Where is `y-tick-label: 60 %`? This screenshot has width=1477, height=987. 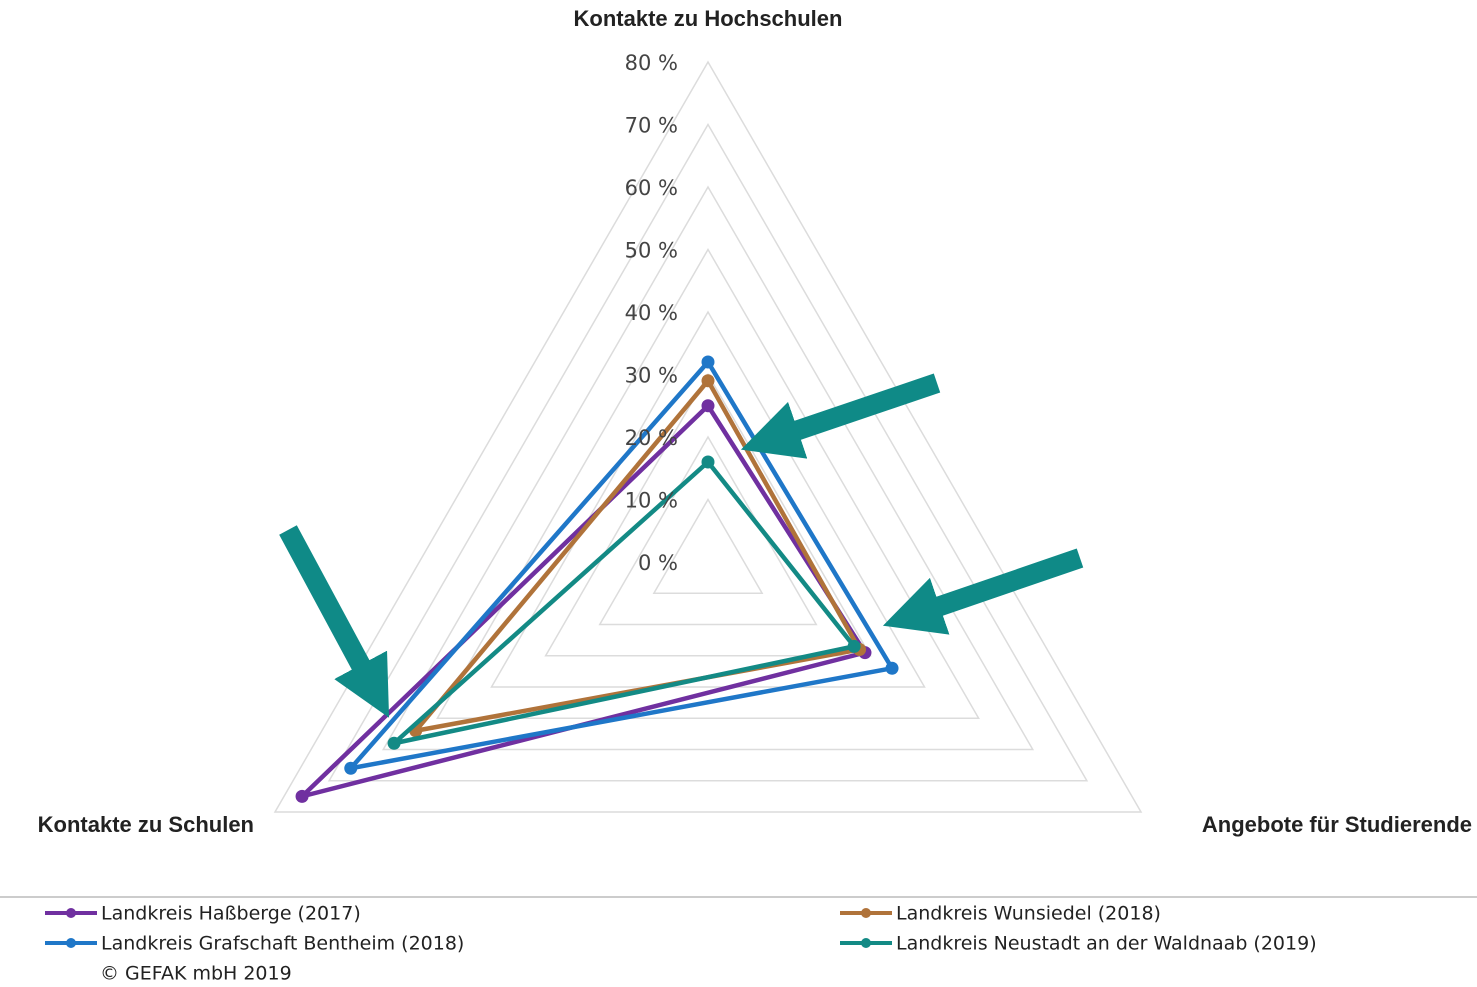
y-tick-label: 60 % is located at coordinates (651, 188).